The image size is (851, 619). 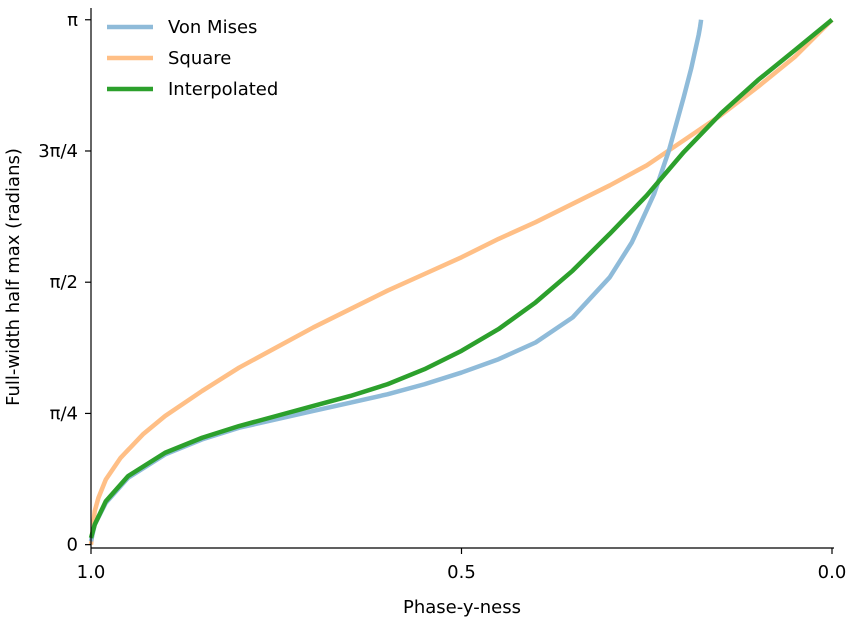 I want to click on y-axis-label: Full-width half max (radians), so click(x=13, y=277).